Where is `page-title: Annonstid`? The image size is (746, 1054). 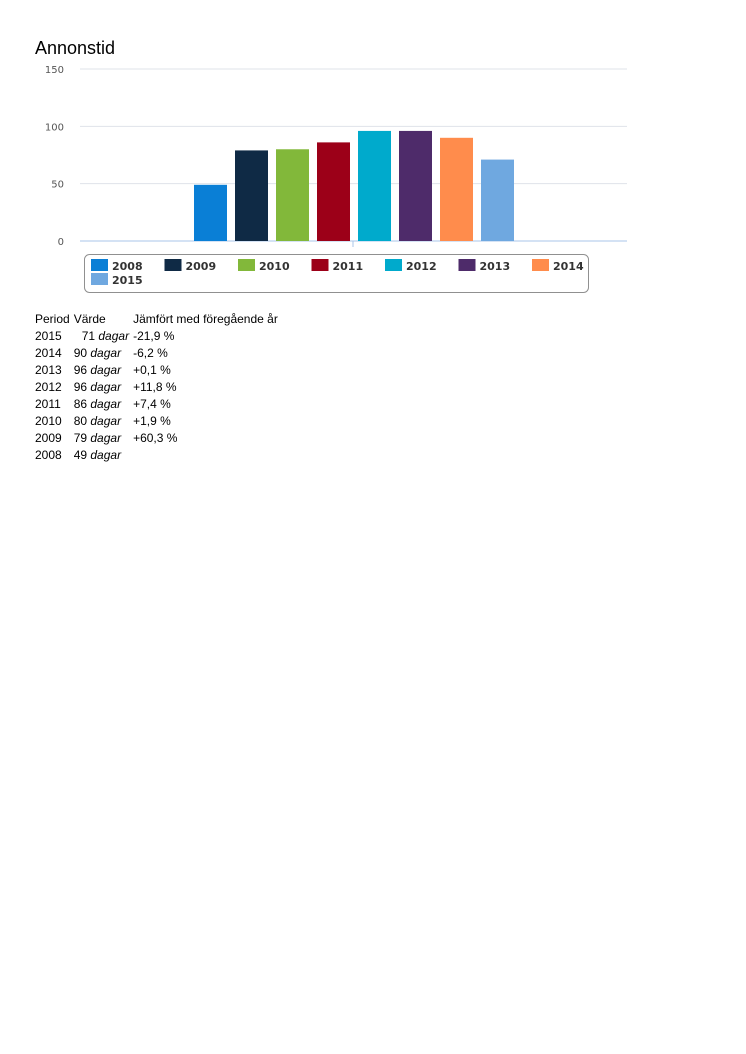
page-title: Annonstid is located at coordinates (75, 48).